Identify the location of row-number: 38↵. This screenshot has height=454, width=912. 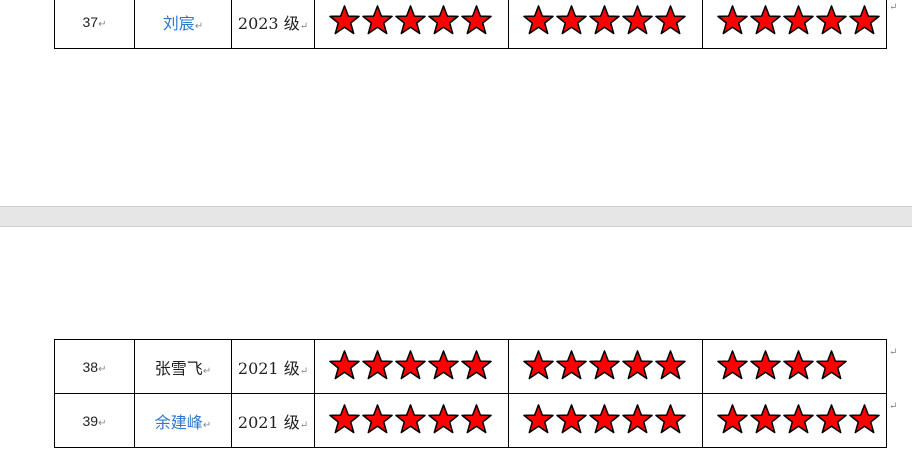
(94, 366).